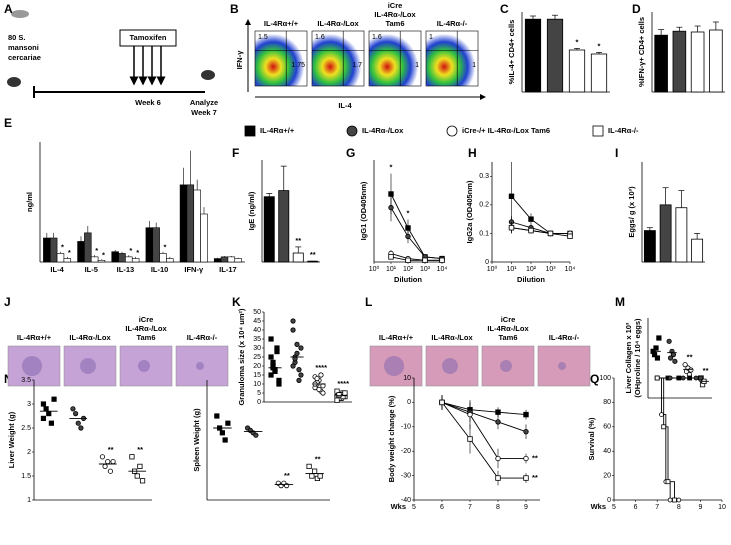  Describe the element at coordinates (196, 440) in the screenshot. I see `y-axis-label: Spleen Weight (g)` at that location.